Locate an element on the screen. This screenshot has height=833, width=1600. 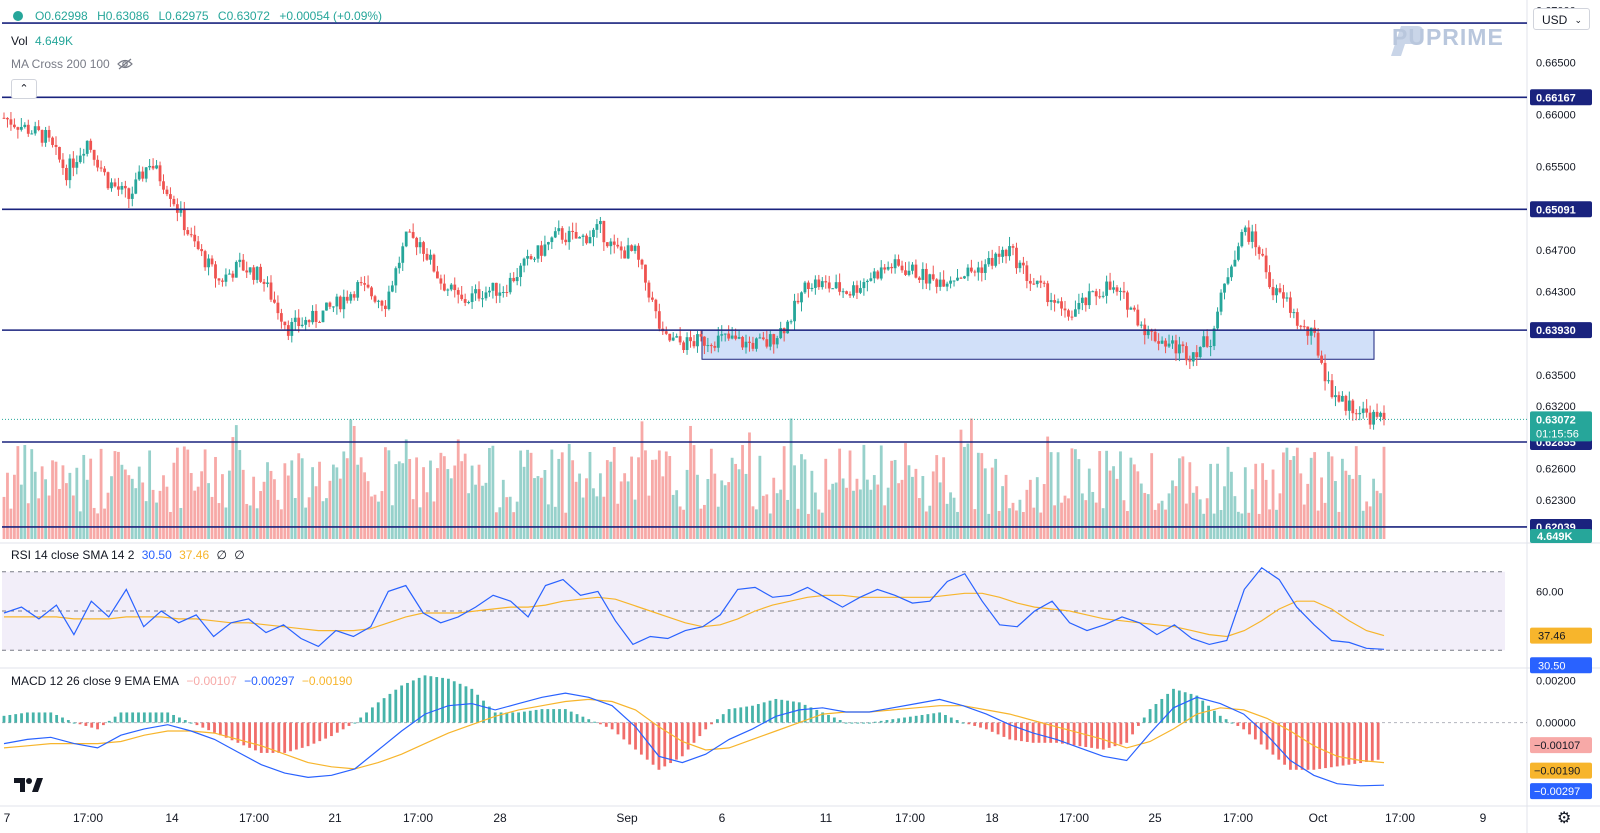
macd-pane is located at coordinates (764, 731).